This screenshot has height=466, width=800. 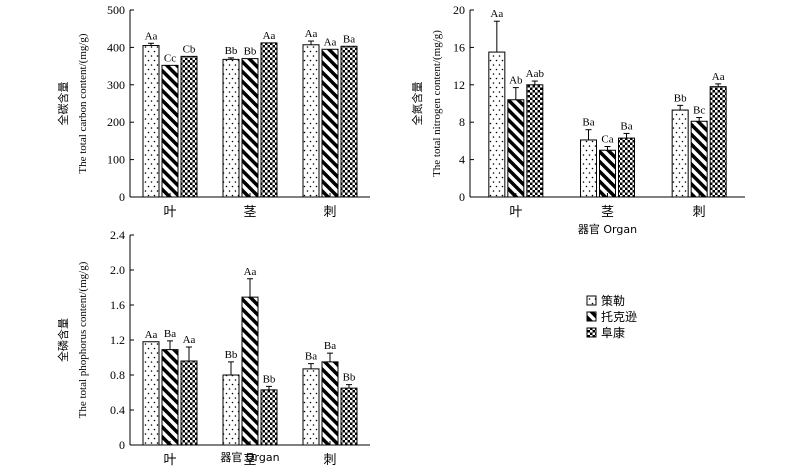 What do you see at coordinates (116, 160) in the screenshot?
I see `carbon-y-tick-label: 100` at bounding box center [116, 160].